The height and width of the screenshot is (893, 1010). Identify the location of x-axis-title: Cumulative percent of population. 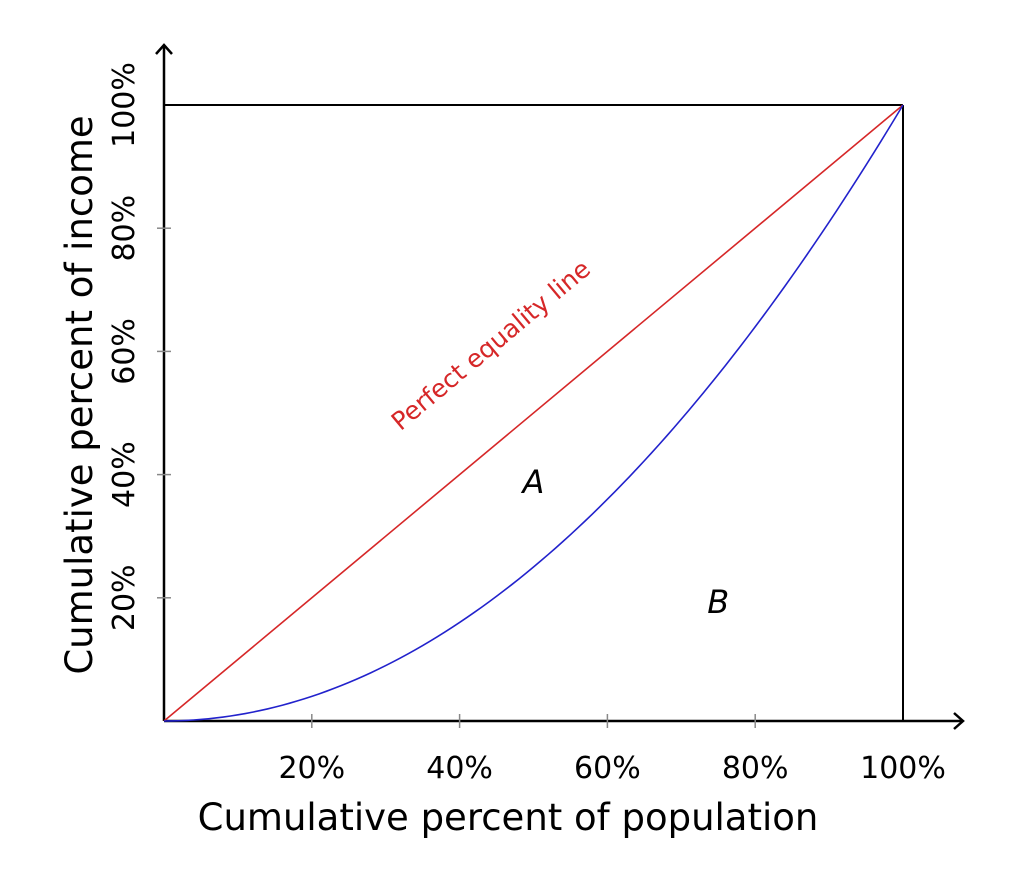
(508, 817).